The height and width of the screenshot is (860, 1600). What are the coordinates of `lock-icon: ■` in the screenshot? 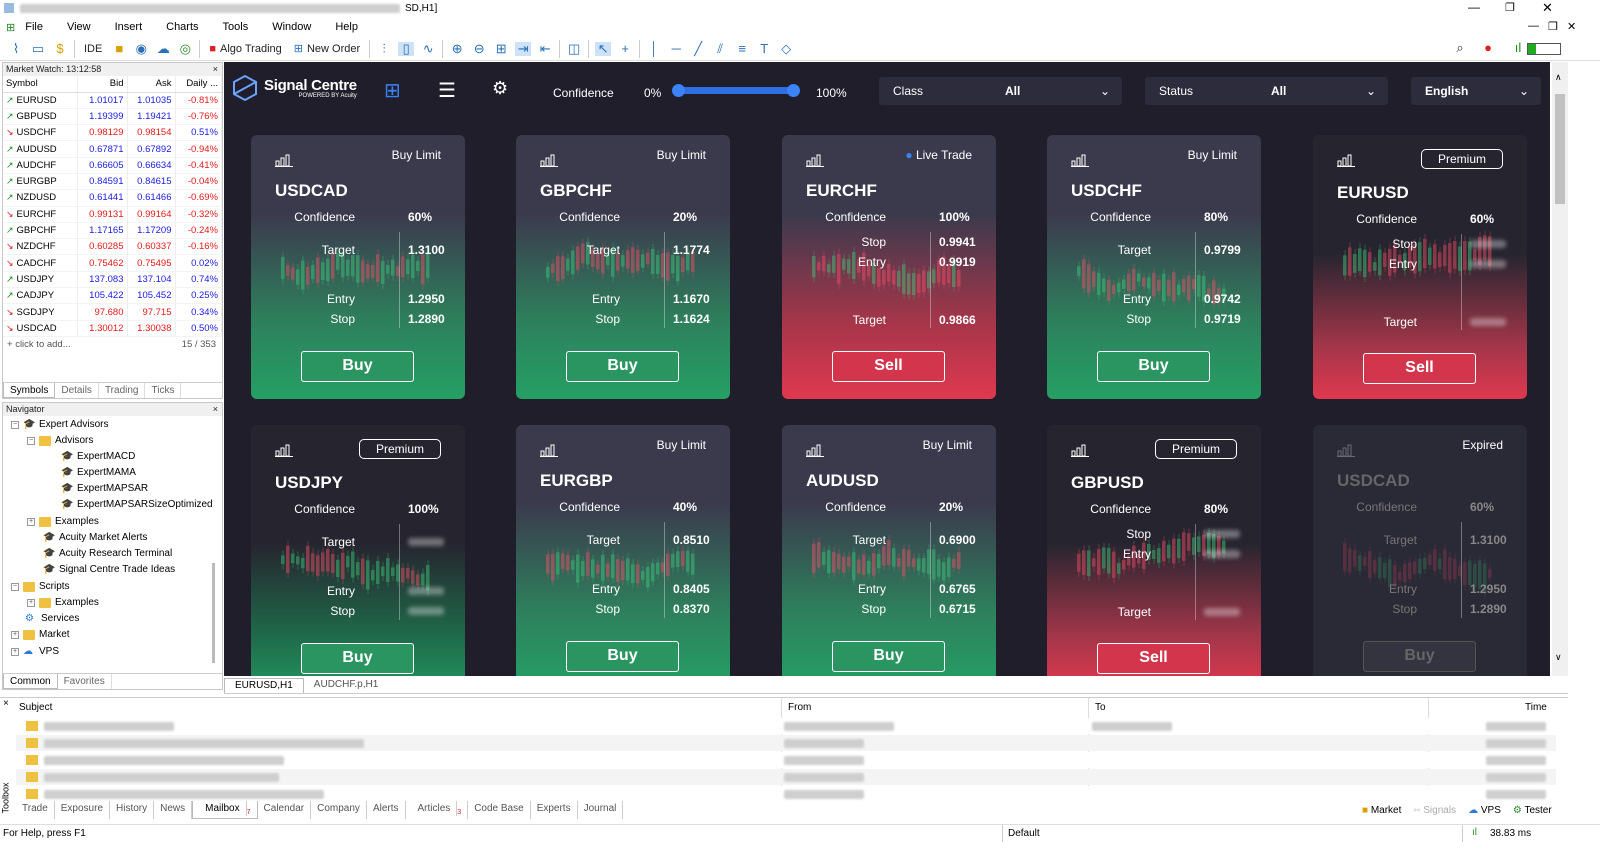 It's located at (119, 48).